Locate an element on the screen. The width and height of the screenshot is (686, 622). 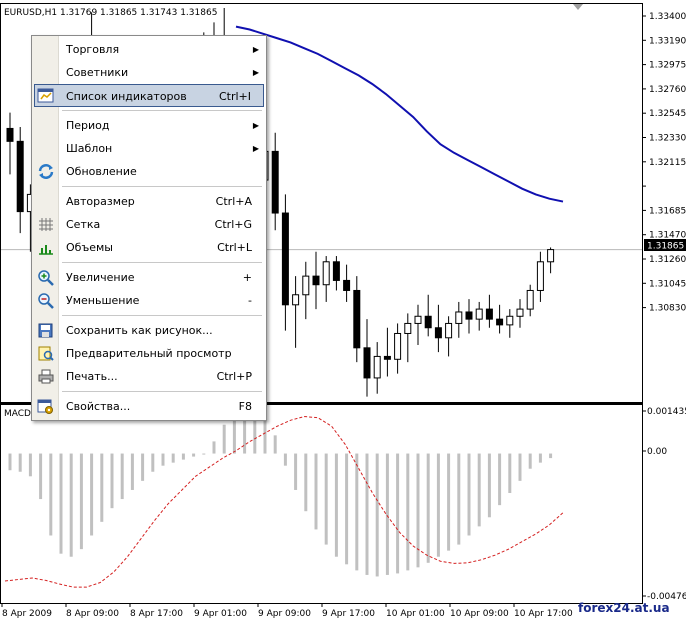
menu-item-17: Печать... Ctrl+P is located at coordinates (149, 376).